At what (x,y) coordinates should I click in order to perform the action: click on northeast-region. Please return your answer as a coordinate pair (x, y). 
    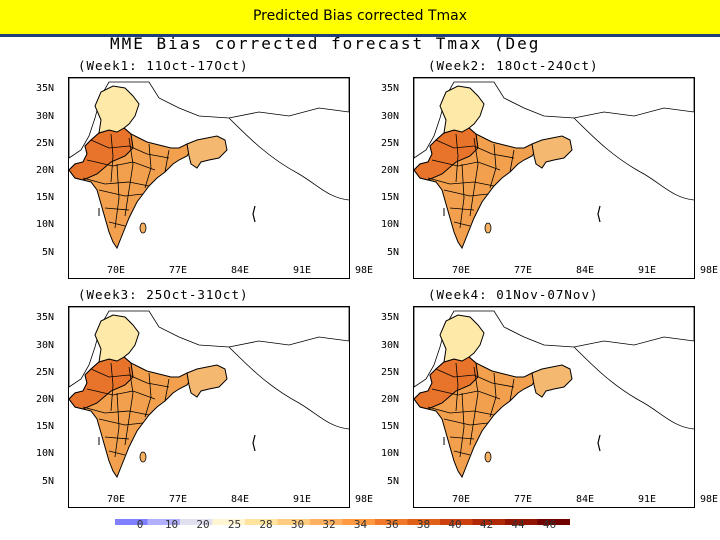
    Looking at the image, I should click on (207, 152).